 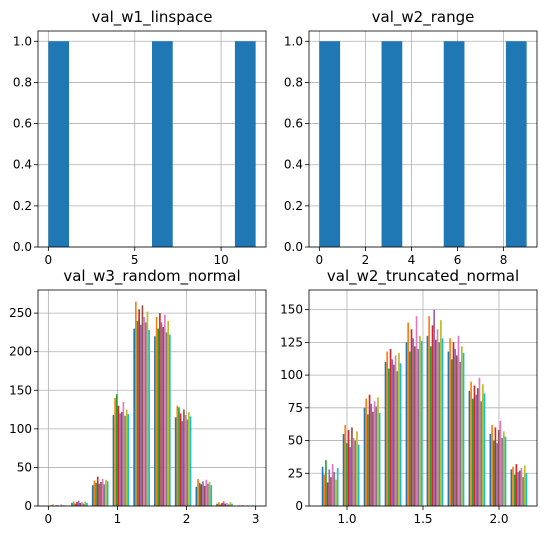 I want to click on x-axis: 0 1 2 3, so click(x=152, y=516).